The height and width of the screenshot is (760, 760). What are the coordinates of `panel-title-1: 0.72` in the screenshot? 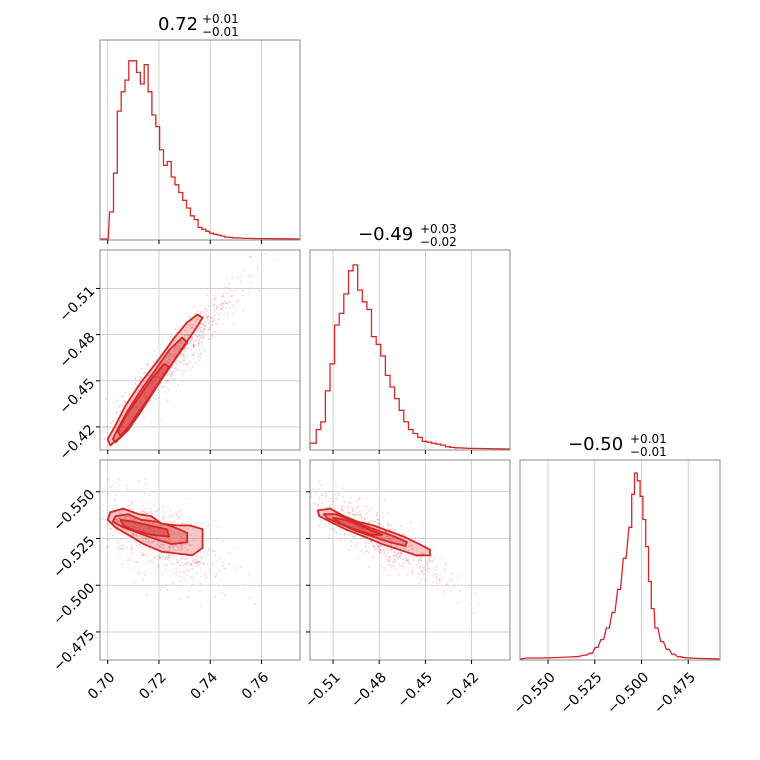 It's located at (178, 24).